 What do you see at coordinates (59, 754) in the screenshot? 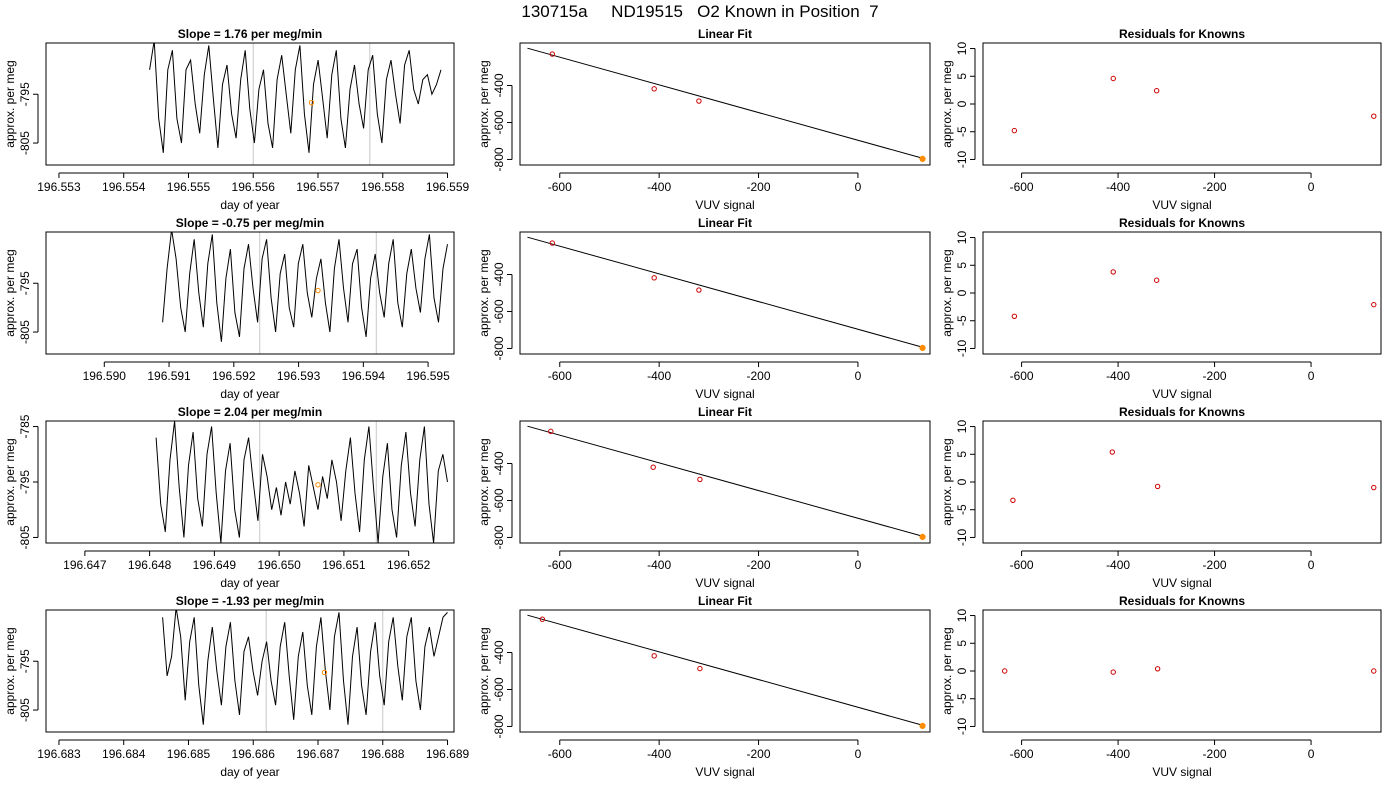
I see `x-tick-label: 196.683` at bounding box center [59, 754].